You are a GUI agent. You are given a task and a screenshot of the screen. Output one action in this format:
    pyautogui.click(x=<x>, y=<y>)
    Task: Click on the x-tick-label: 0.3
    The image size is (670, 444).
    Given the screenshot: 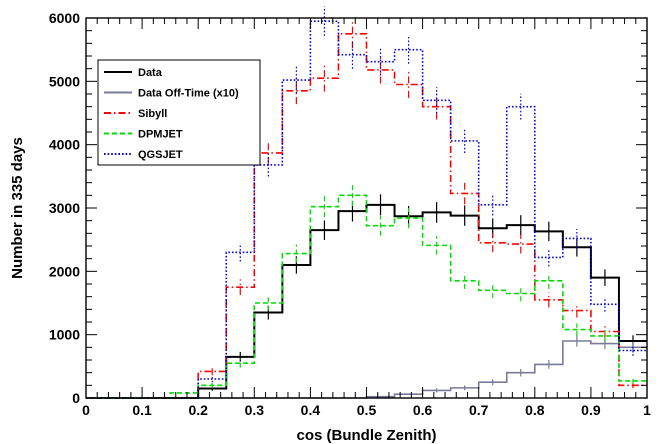 What is the action you would take?
    pyautogui.click(x=255, y=410)
    